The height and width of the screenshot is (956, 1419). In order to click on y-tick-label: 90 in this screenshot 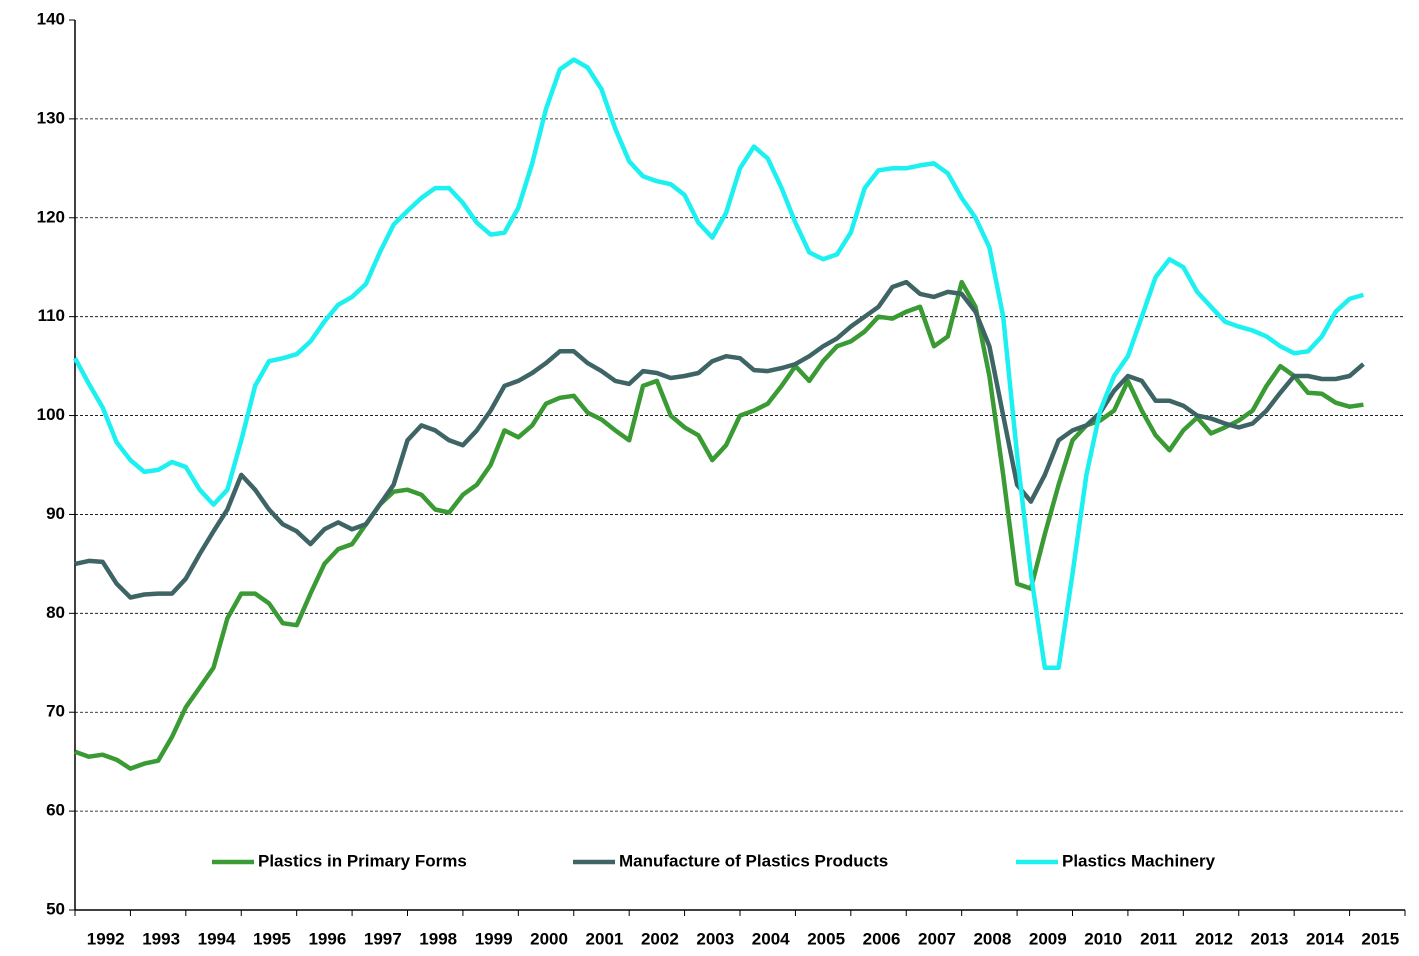, I will do `click(55, 513)`.